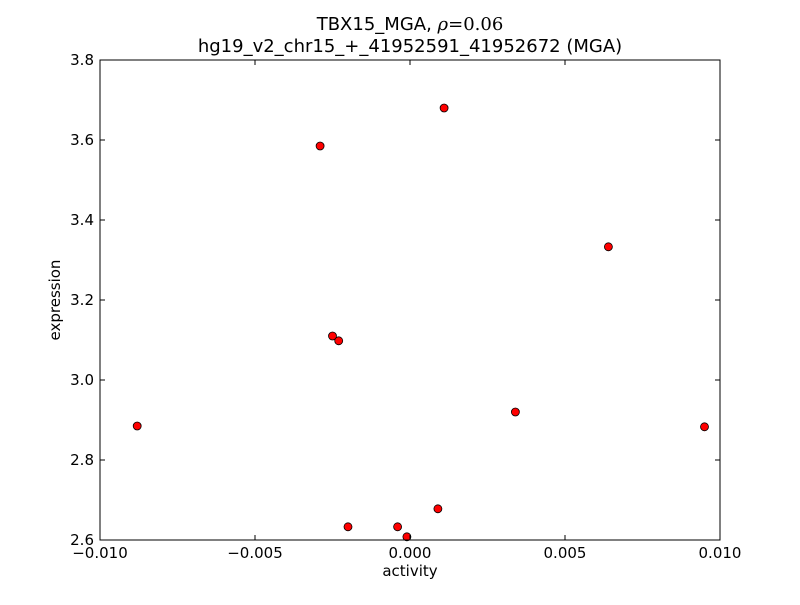 The height and width of the screenshot is (605, 800). What do you see at coordinates (410, 553) in the screenshot?
I see `x-tick-label-2: 0.000` at bounding box center [410, 553].